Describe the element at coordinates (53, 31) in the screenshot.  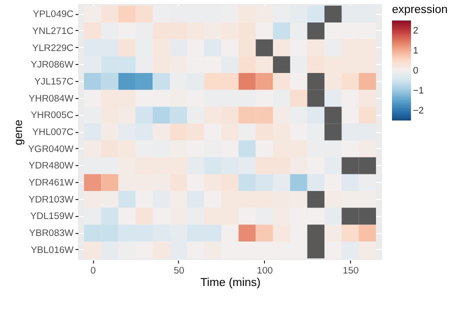
I see `y-tick-label: YNL271C` at that location.